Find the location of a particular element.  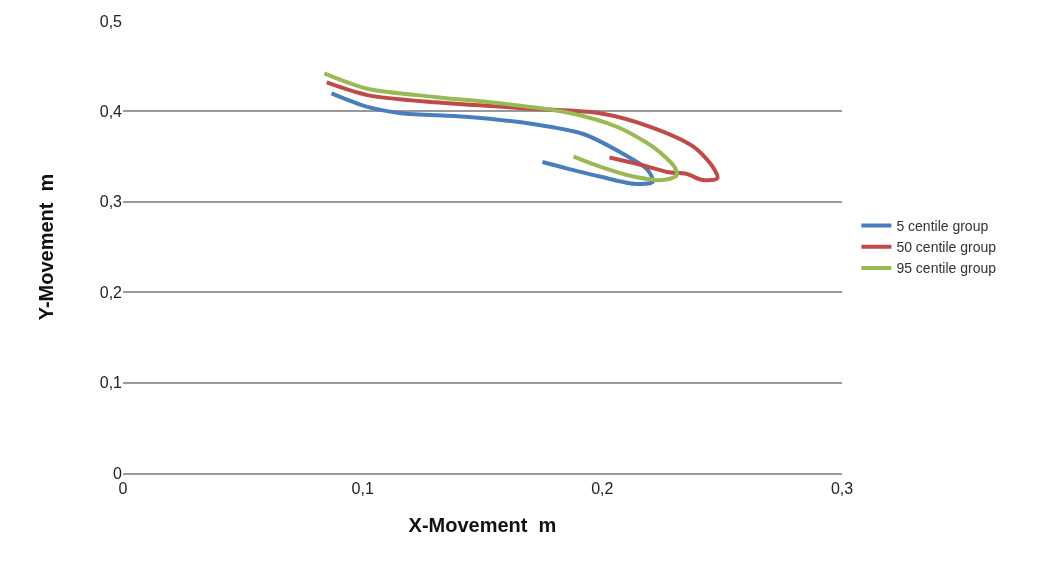

x-tick-label: 0,3 is located at coordinates (842, 489).